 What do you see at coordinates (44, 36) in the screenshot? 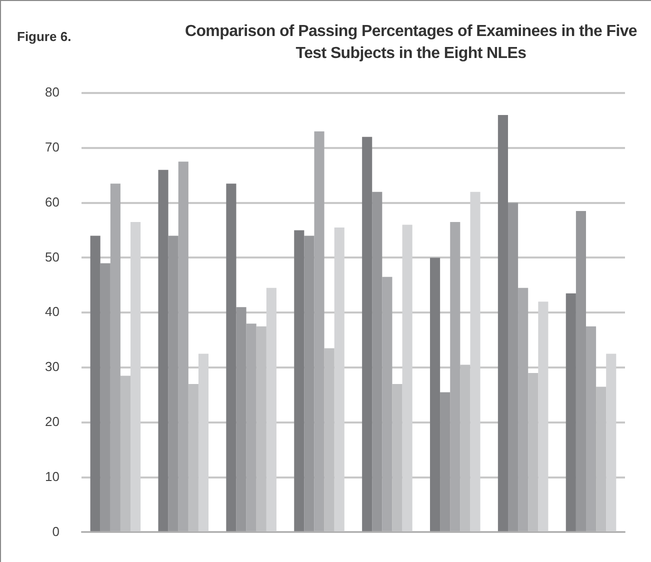
I see `caption: Figure 6.` at bounding box center [44, 36].